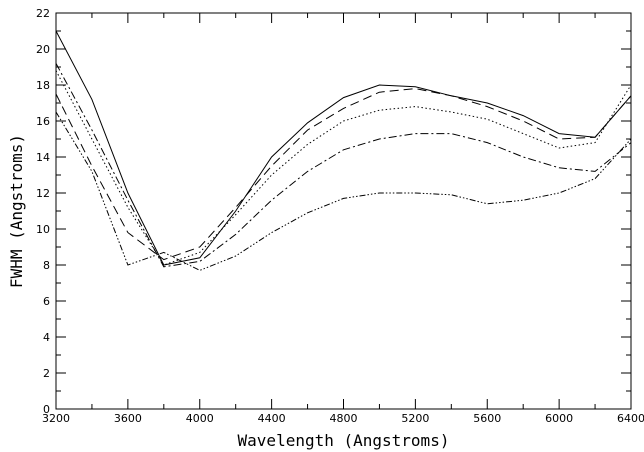 This screenshot has width=644, height=452. I want to click on y-tick-label: 4, so click(46, 337).